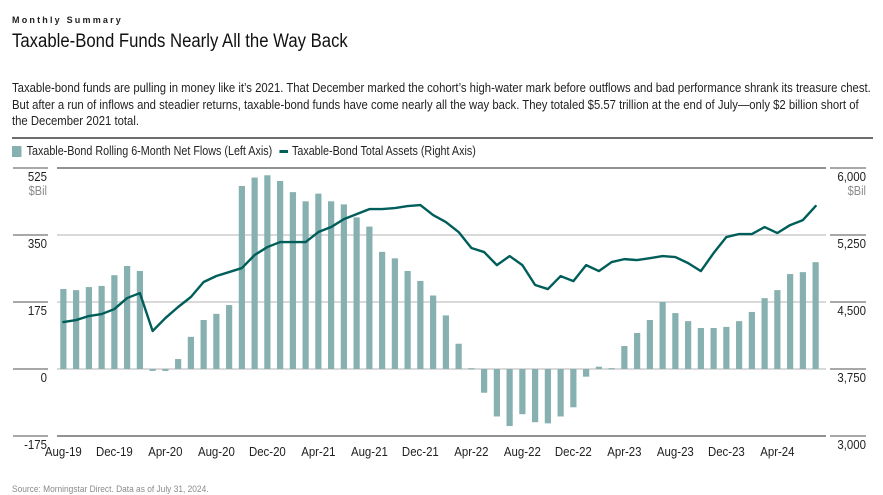 This screenshot has width=883, height=495. Describe the element at coordinates (624, 451) in the screenshot. I see `x-tick-label: Apr-23` at that location.